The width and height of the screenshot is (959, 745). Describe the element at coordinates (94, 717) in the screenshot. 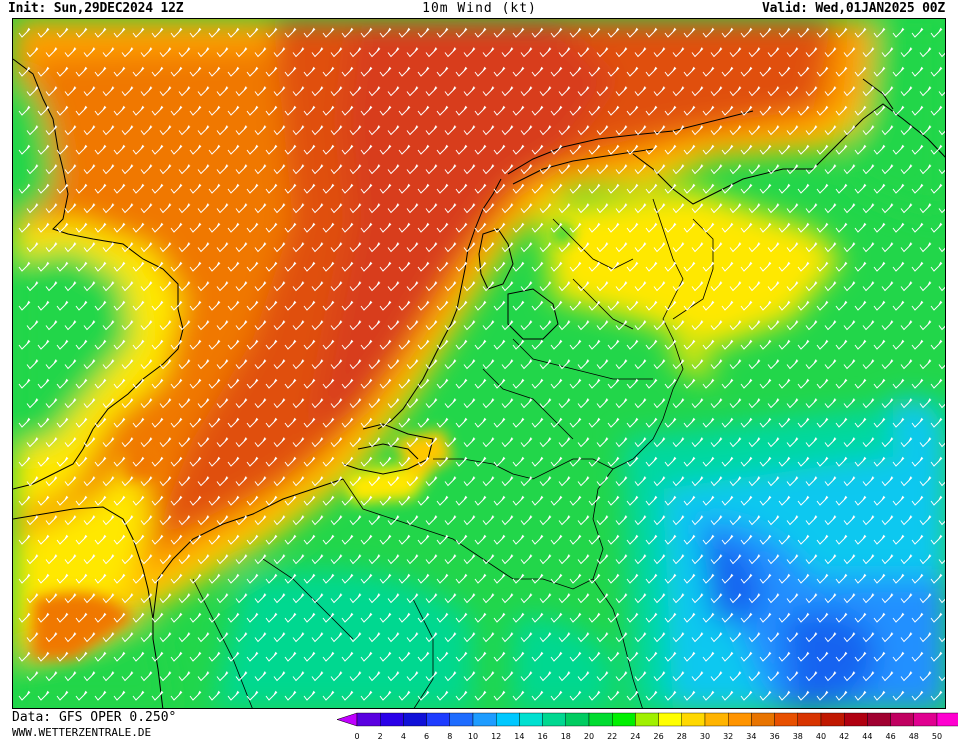

I see `data-source-label: Data: GFS OPER 0.250°` at that location.